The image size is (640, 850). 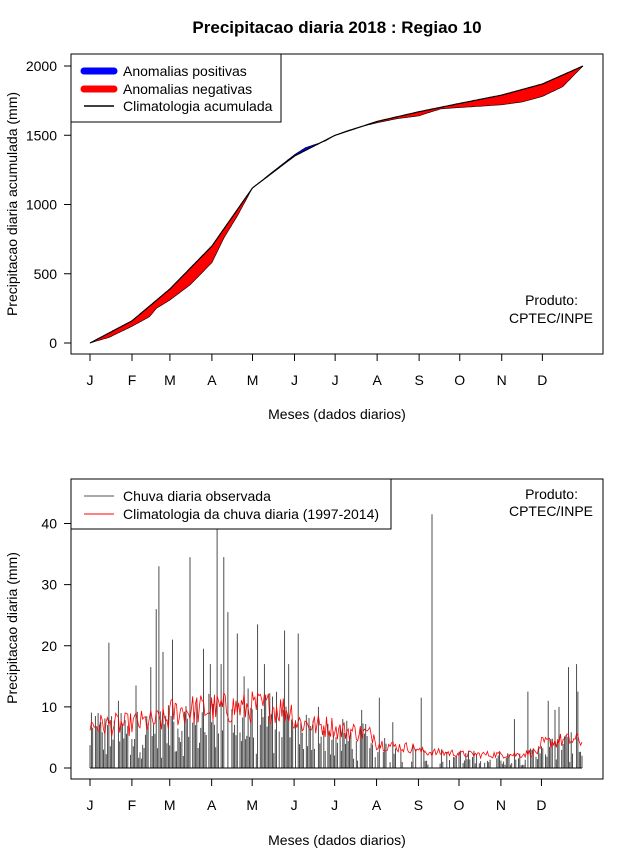 I want to click on legend-label-positive: Anomalias positivas, so click(x=185, y=71).